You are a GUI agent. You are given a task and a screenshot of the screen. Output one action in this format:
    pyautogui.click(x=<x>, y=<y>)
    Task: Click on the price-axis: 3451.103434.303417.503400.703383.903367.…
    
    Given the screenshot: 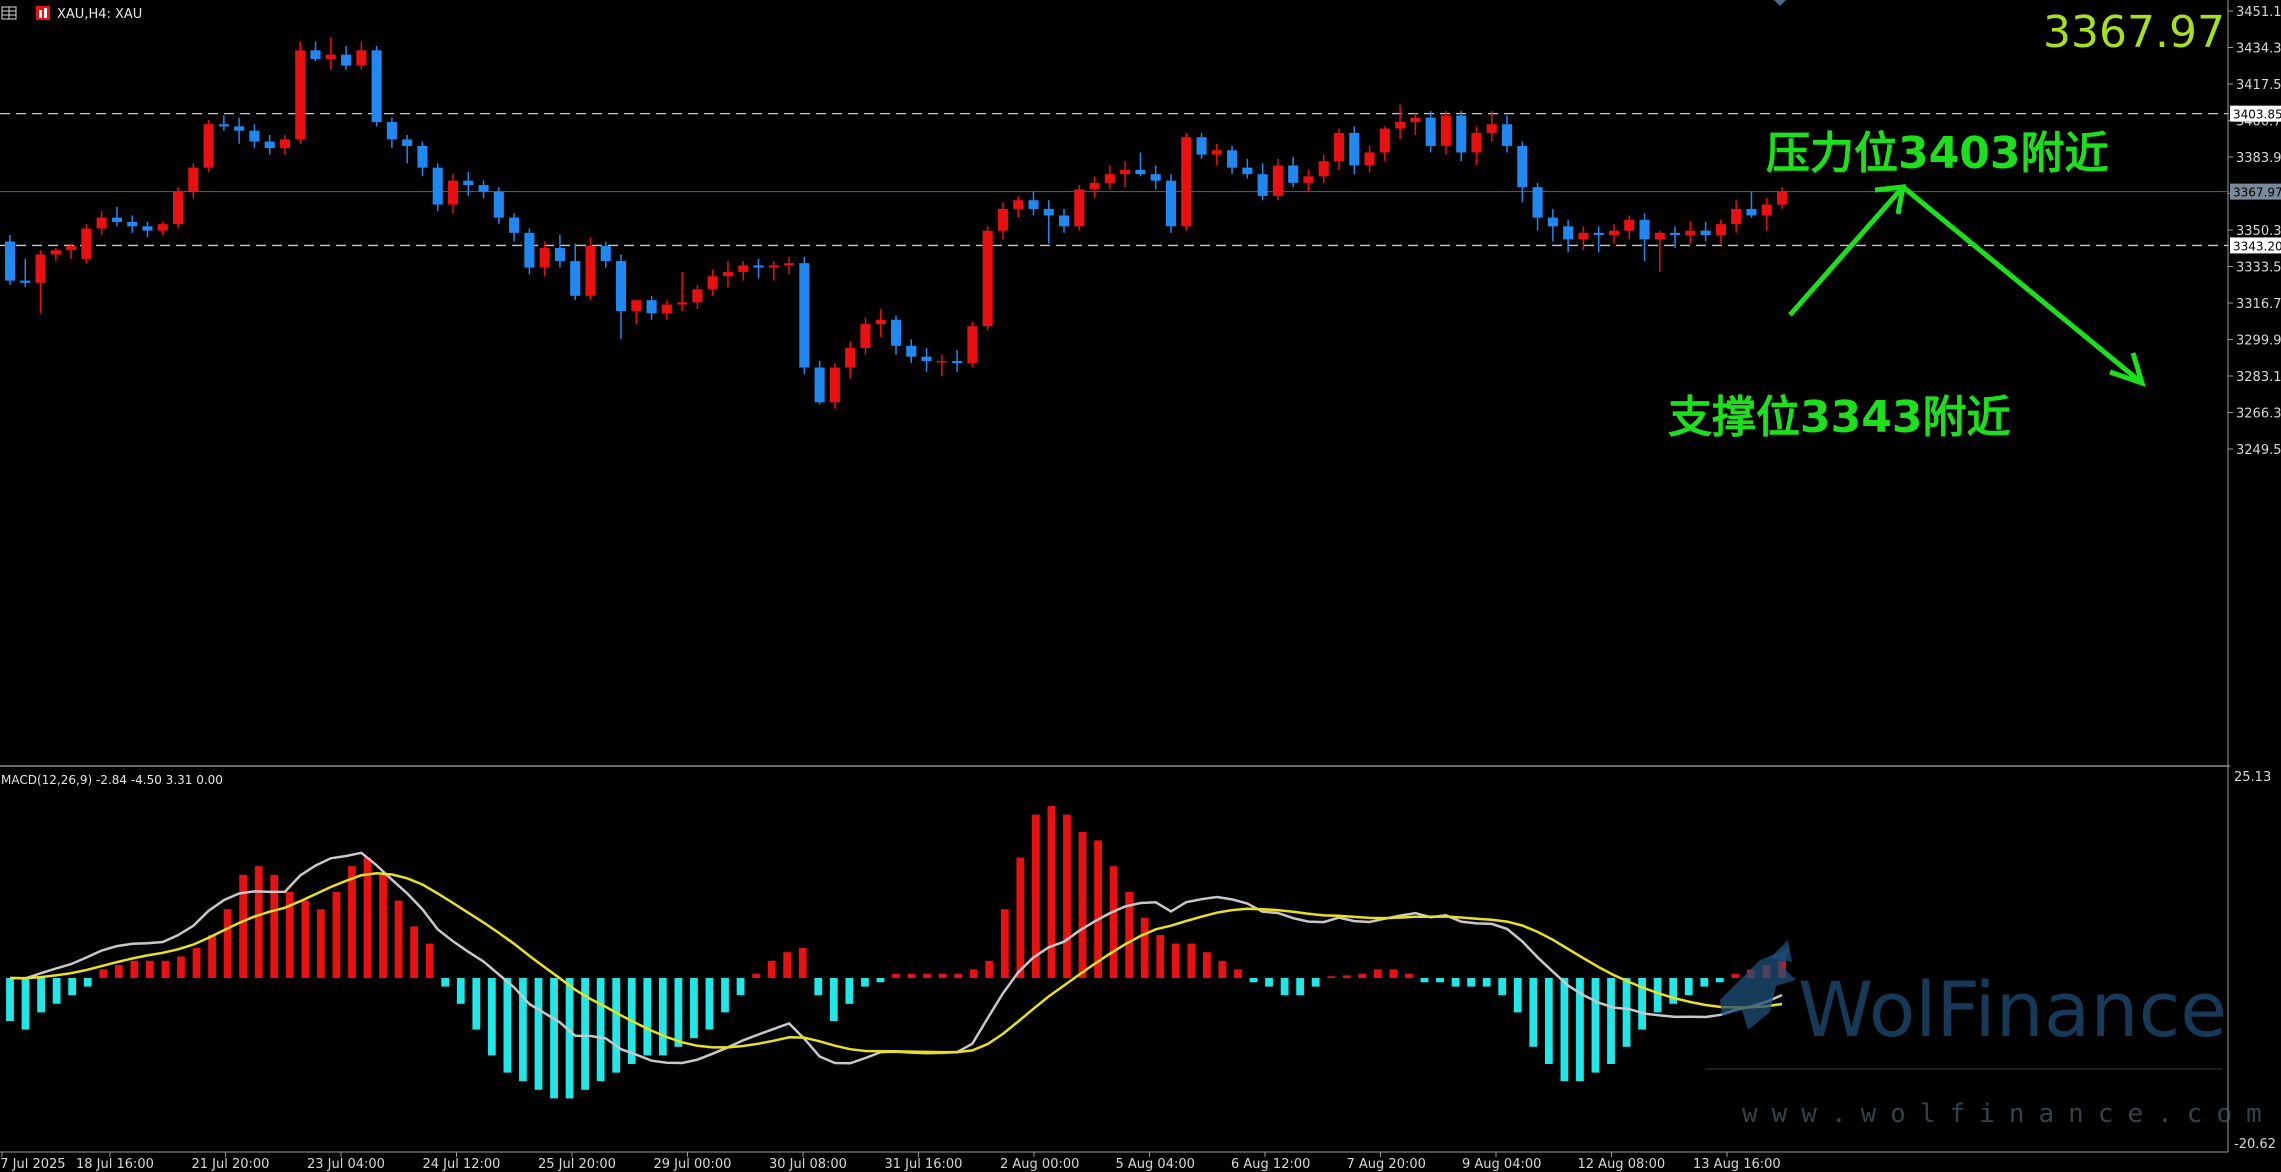 What is the action you would take?
    pyautogui.click(x=2254, y=576)
    